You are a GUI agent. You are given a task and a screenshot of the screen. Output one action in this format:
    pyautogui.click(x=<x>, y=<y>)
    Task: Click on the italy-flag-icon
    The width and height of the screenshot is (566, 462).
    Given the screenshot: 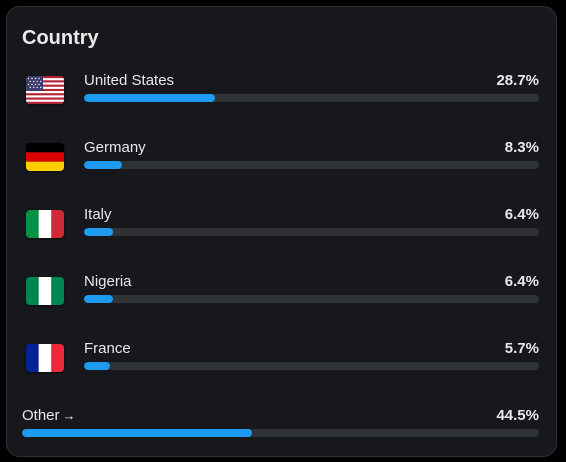 What is the action you would take?
    pyautogui.click(x=45, y=224)
    